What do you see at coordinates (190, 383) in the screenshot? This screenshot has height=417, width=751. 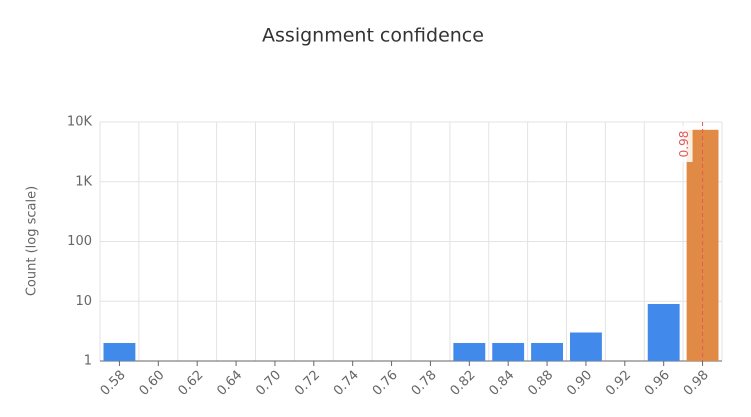 I see `x-tick-label: 0.62` at bounding box center [190, 383].